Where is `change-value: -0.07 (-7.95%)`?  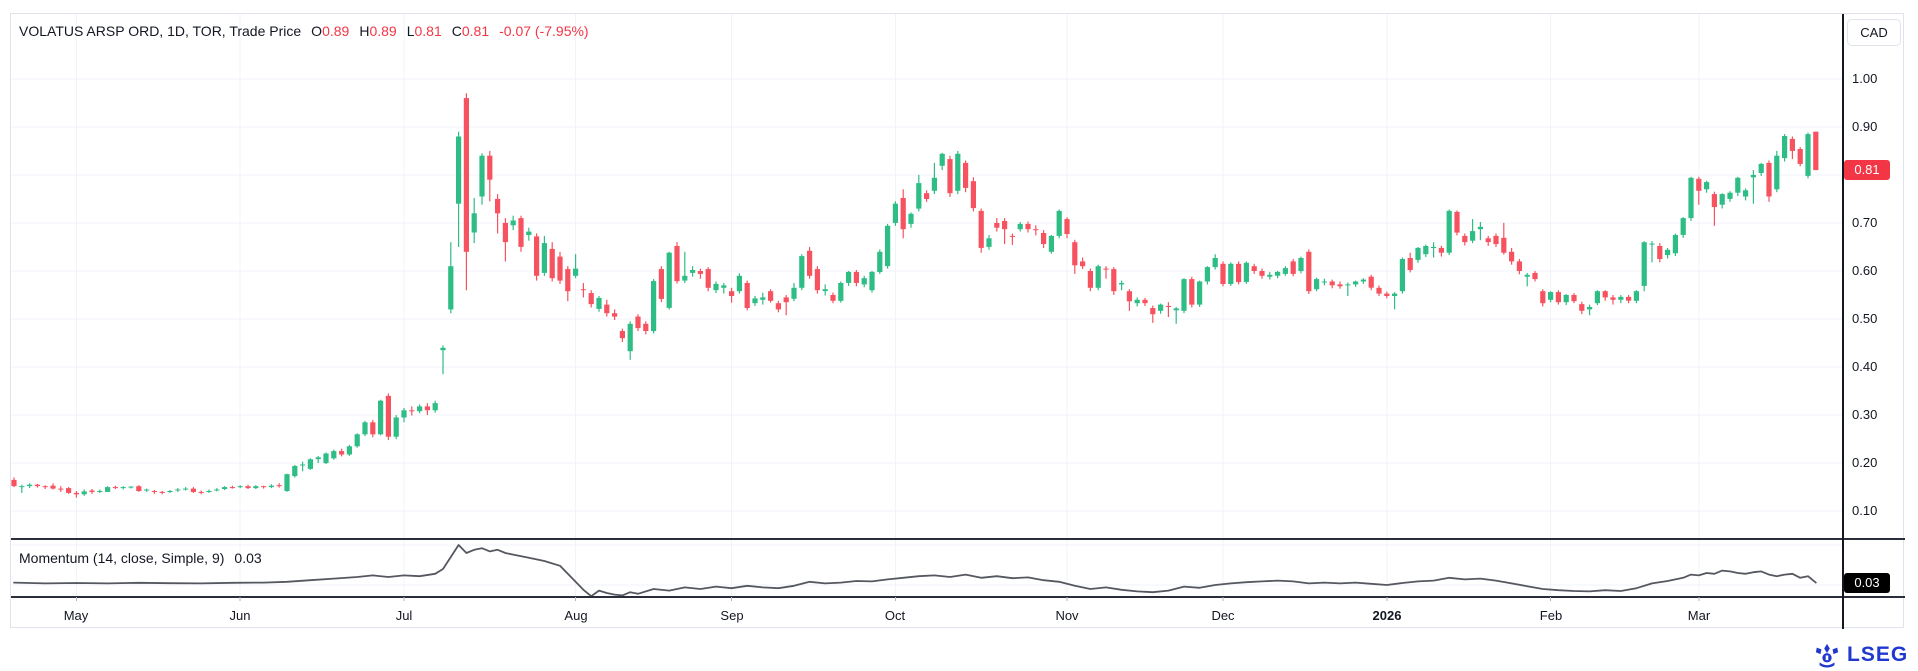
change-value: -0.07 (-7.95%) is located at coordinates (544, 31).